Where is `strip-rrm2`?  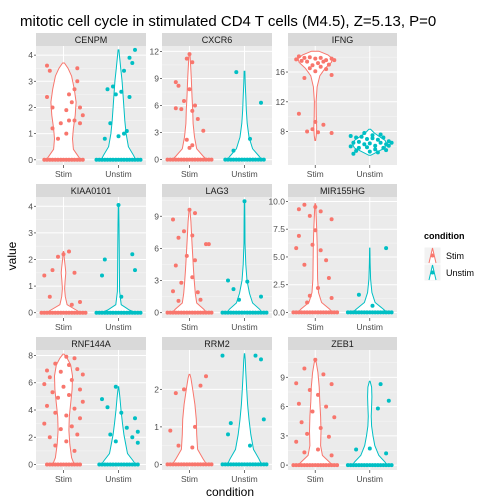 strip-rrm2 is located at coordinates (217, 343).